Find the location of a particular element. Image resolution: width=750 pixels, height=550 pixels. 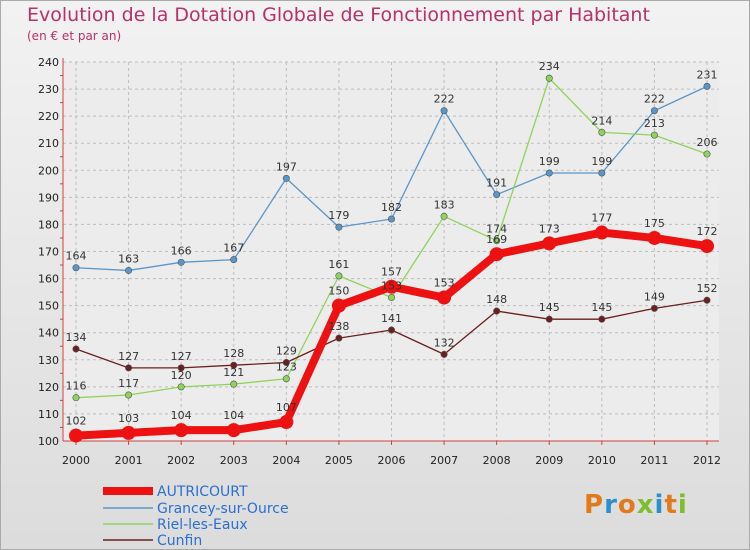

data-label: 182 is located at coordinates (391, 207).